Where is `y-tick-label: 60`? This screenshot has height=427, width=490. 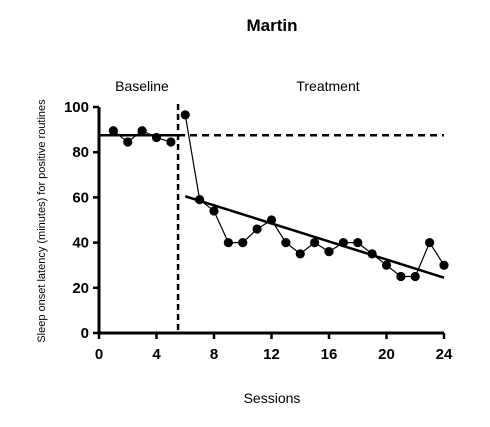 y-tick-label: 60 is located at coordinates (80, 197).